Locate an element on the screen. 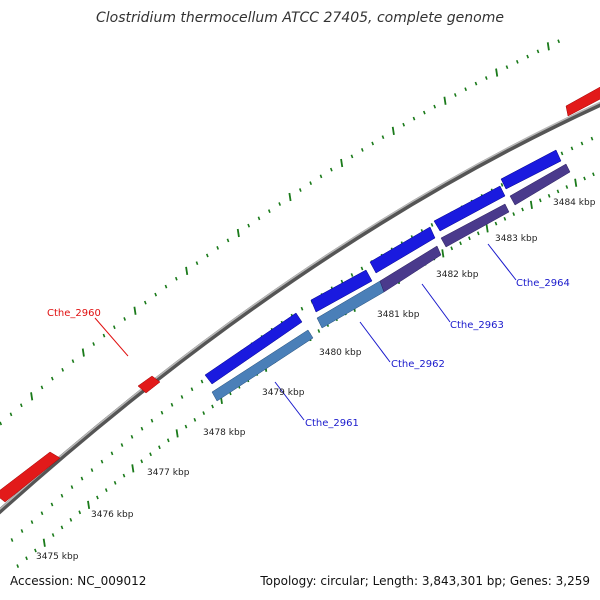 This screenshot has height=600, width=600. forward-feature-left is located at coordinates (30, 477).